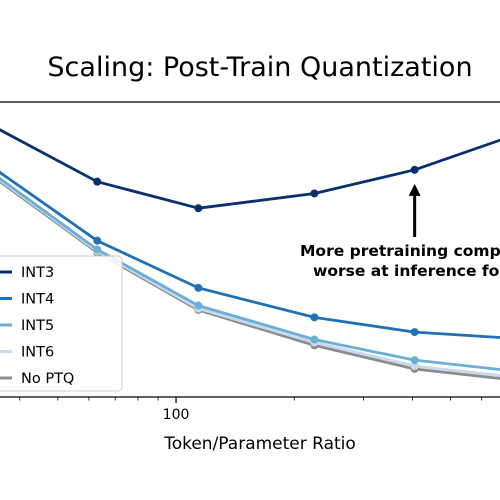 The width and height of the screenshot is (500, 500). I want to click on legend-label: No PTQ, so click(47, 379).